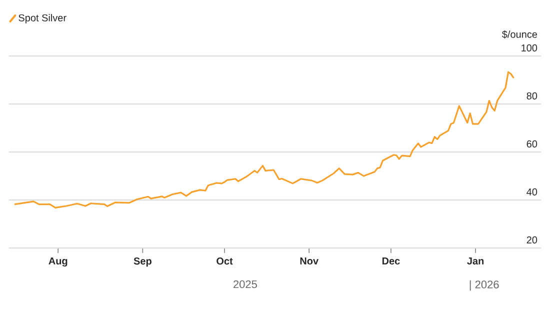 Image resolution: width=553 pixels, height=325 pixels. What do you see at coordinates (532, 96) in the screenshot?
I see `y-tick-label: 80` at bounding box center [532, 96].